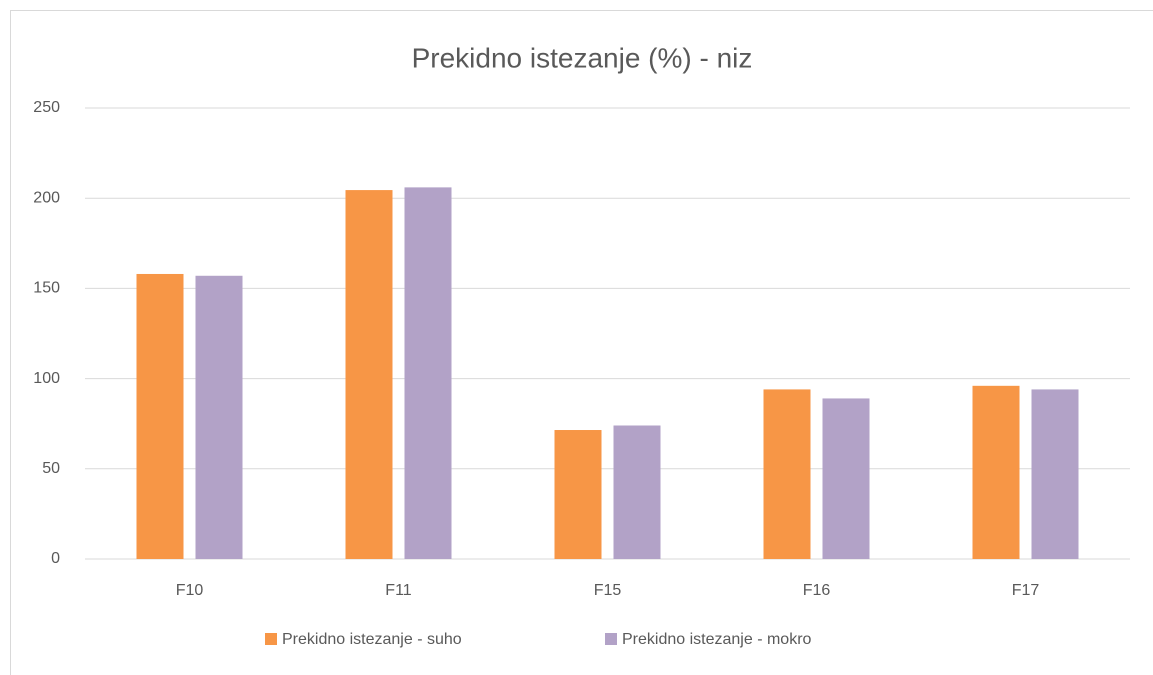 The image size is (1153, 675). I want to click on y-tick-label: 250, so click(46, 107).